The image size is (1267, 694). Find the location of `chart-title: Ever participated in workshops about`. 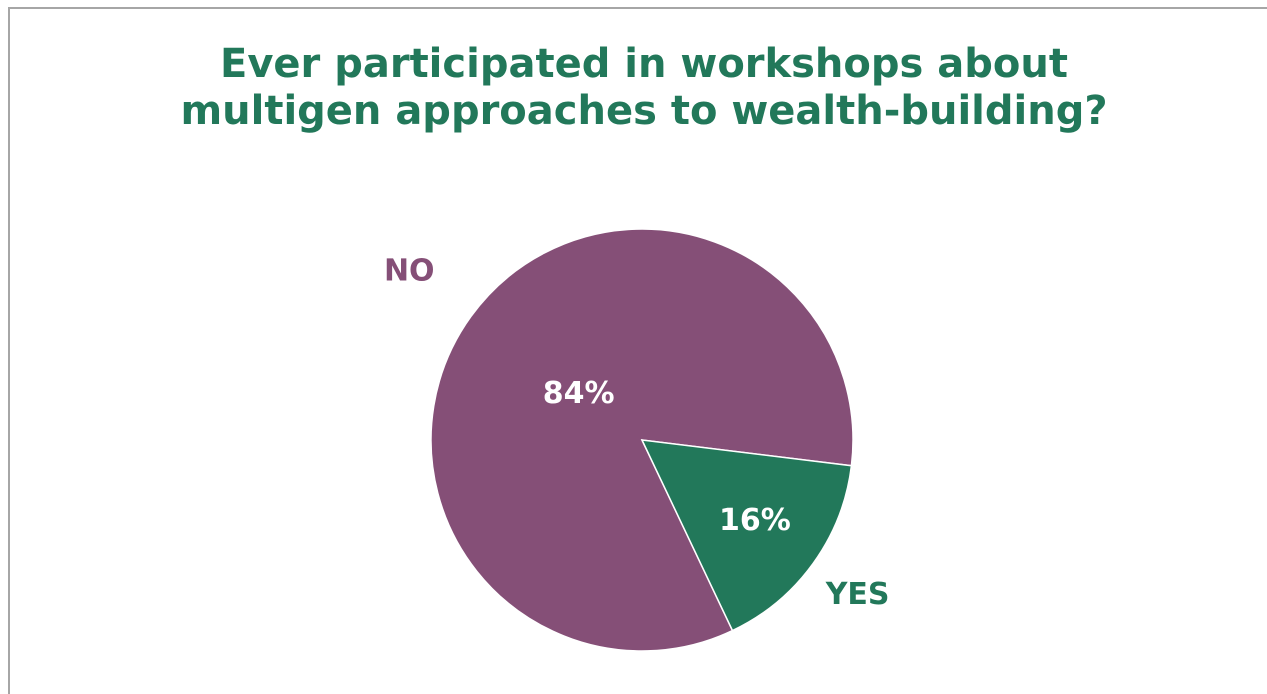

chart-title: Ever participated in workshops about is located at coordinates (644, 64).